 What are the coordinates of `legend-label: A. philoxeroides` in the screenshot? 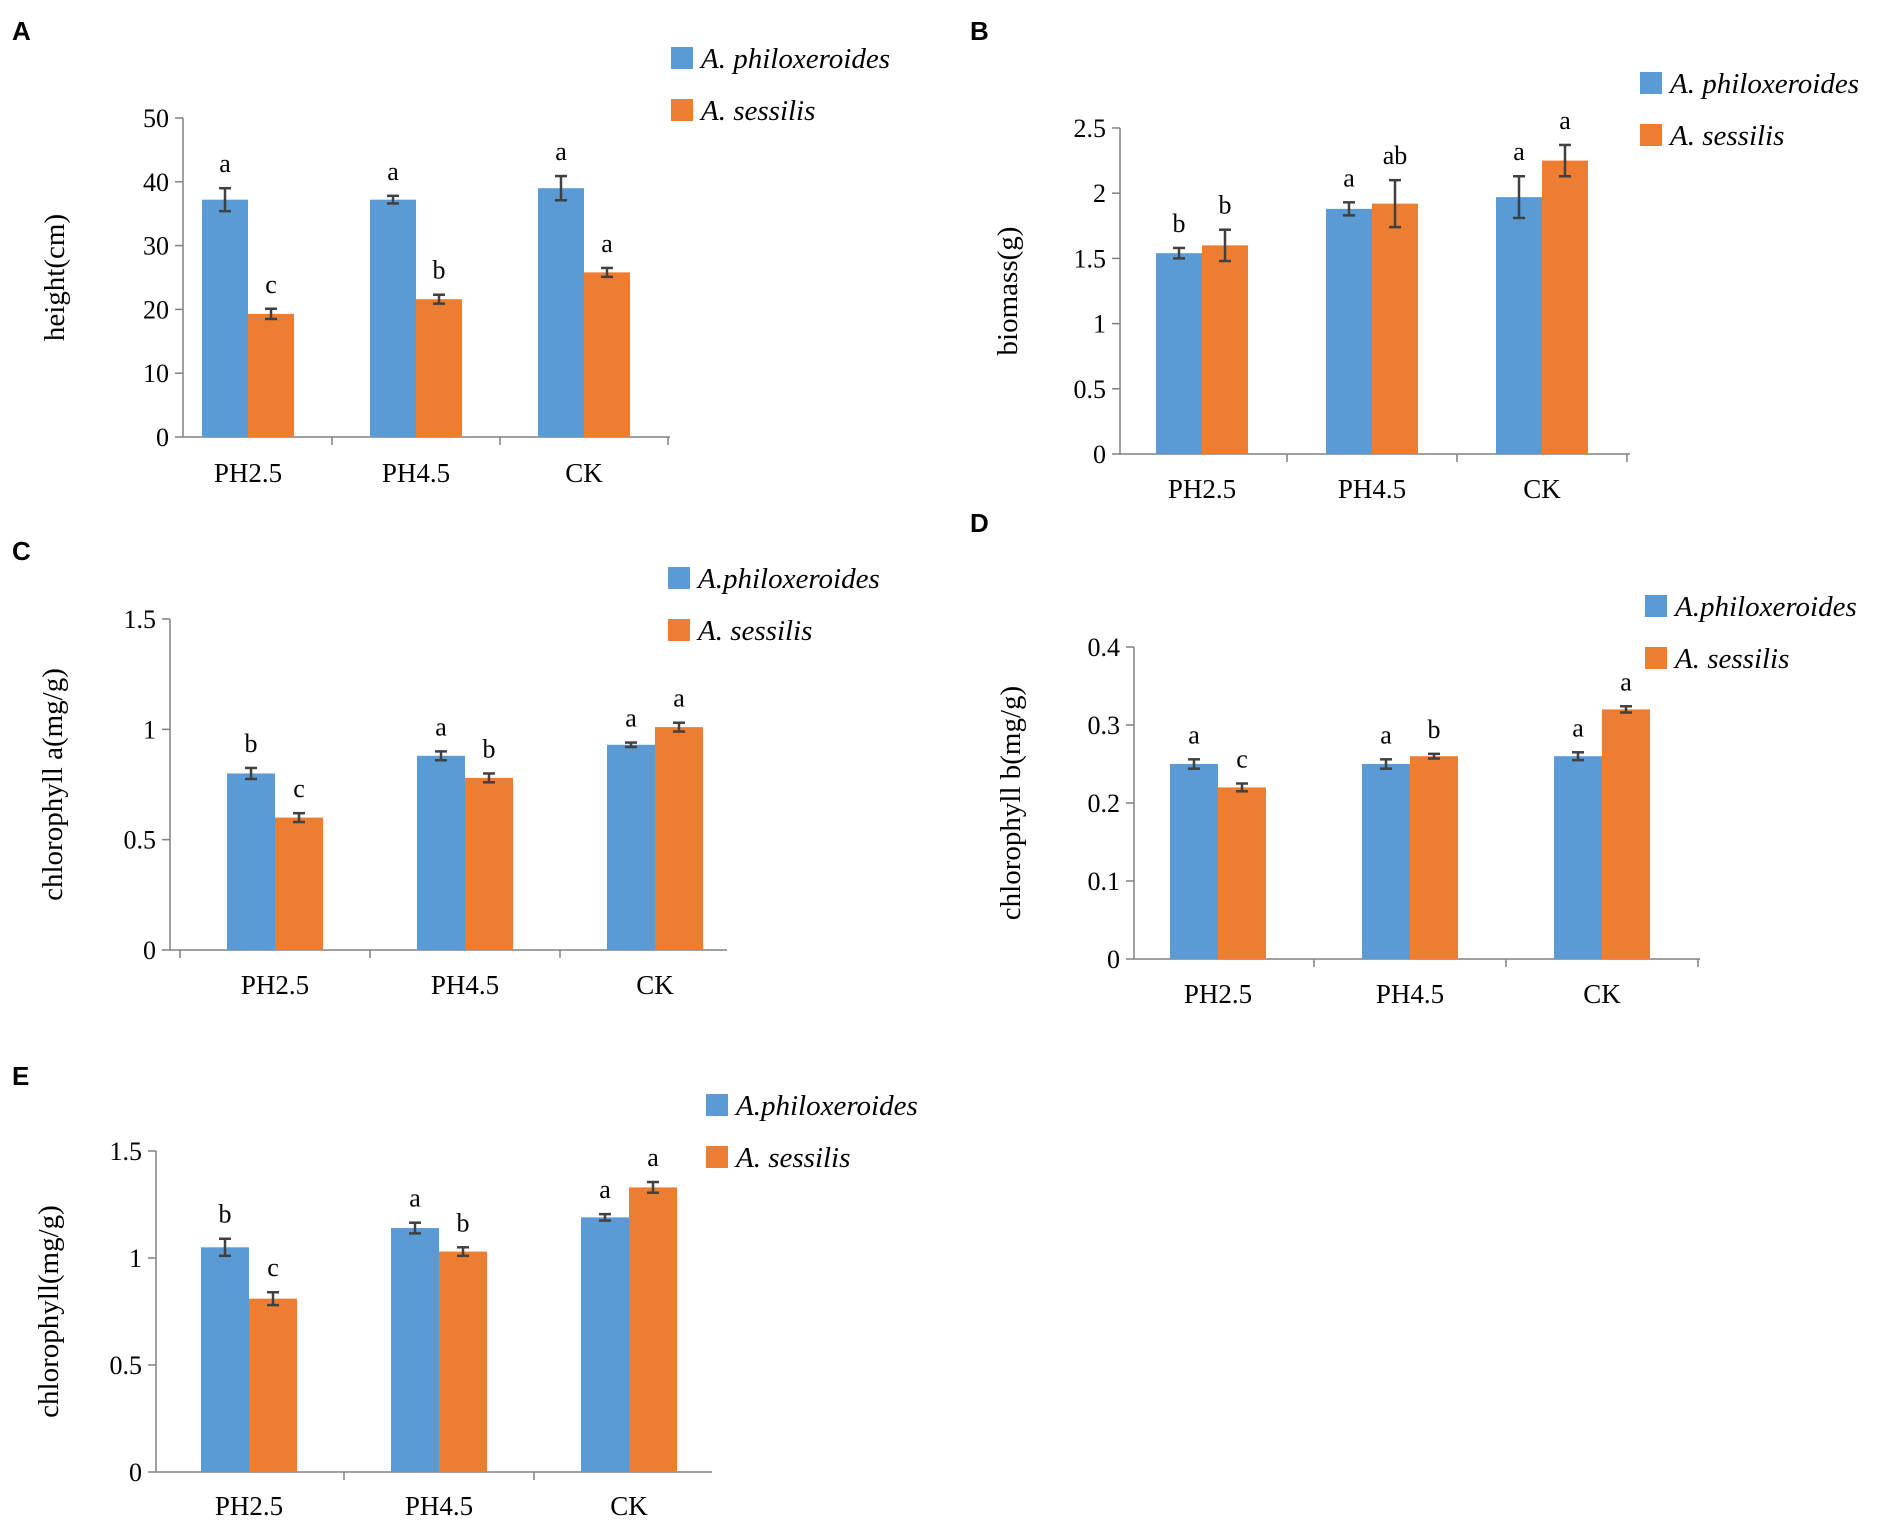 It's located at (1763, 84).